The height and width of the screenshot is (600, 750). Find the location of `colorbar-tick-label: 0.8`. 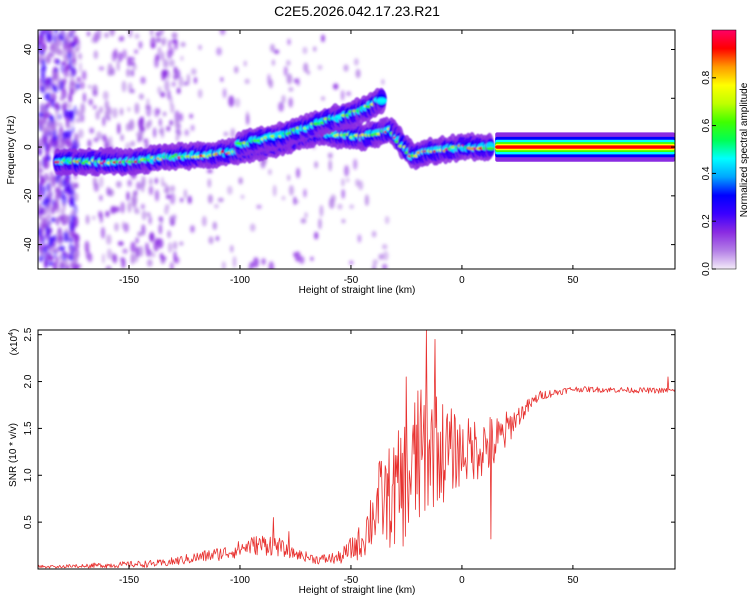

colorbar-tick-label: 0.8 is located at coordinates (706, 77).